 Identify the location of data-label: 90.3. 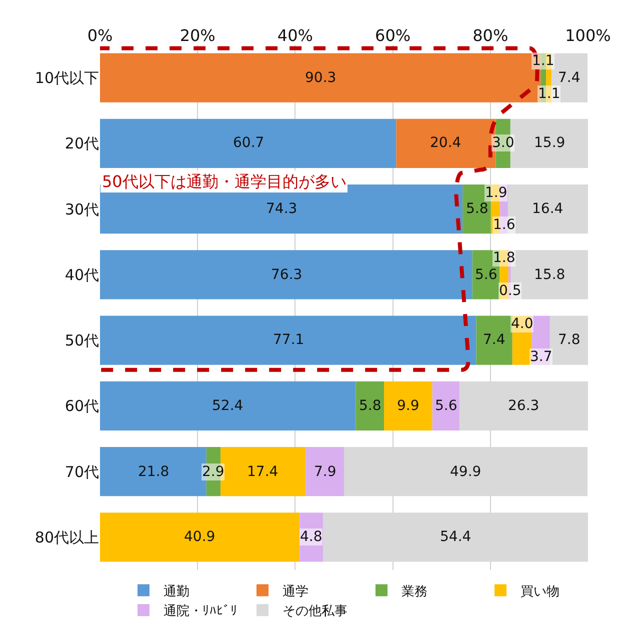
(320, 78).